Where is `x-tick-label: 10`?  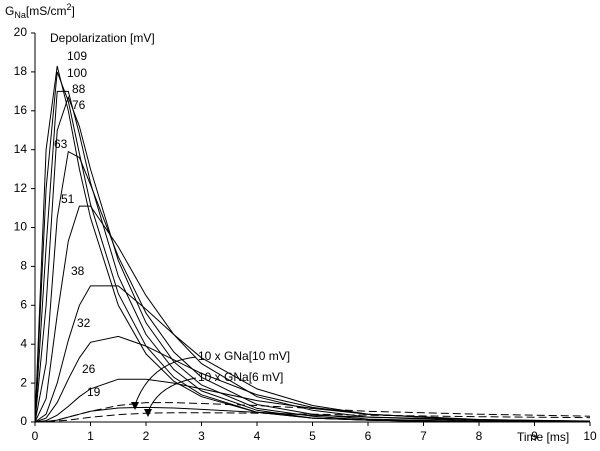
x-tick-label: 10 is located at coordinates (590, 436).